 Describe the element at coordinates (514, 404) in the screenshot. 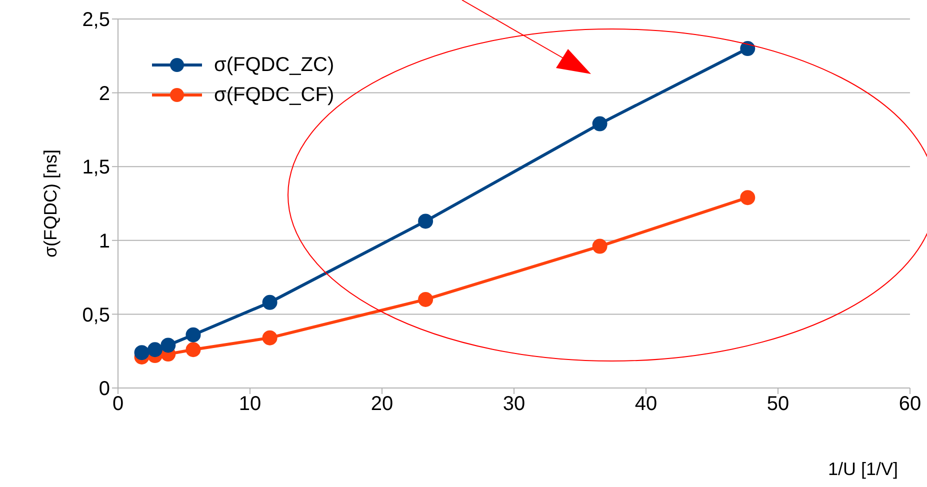

I see `x-tick-label: 30` at that location.